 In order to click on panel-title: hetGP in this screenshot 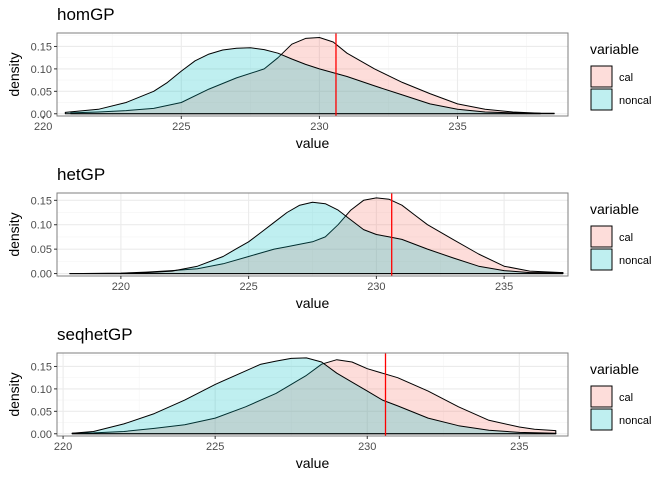, I will do `click(81, 174)`.